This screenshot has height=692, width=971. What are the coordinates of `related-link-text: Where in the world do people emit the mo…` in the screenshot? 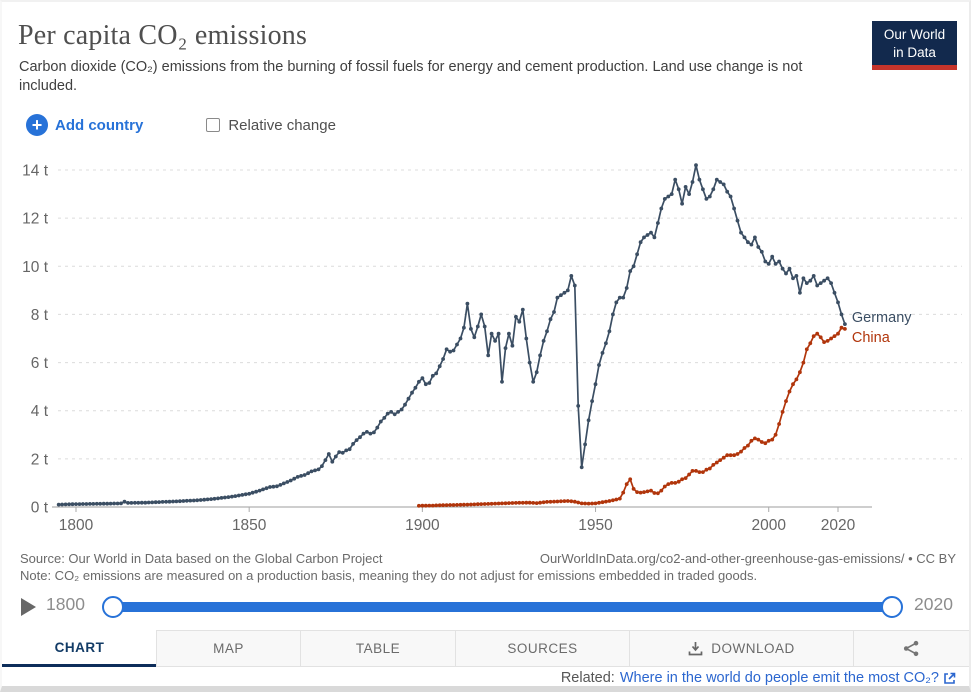 It's located at (779, 678).